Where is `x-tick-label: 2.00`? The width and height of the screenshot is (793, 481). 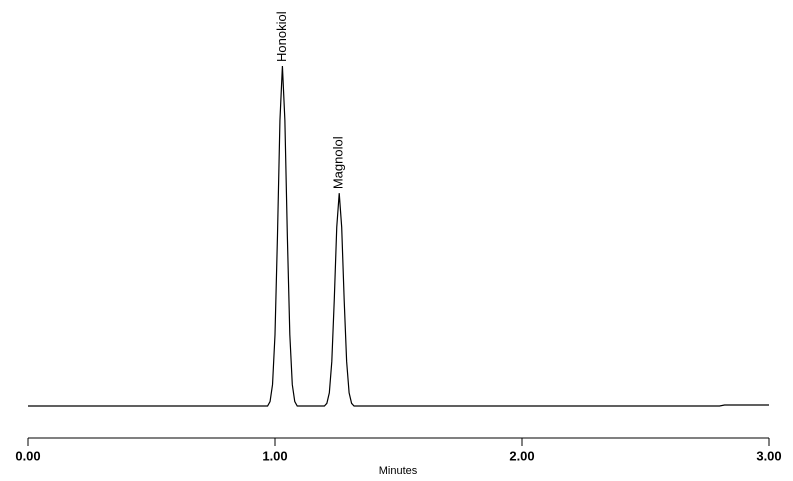
x-tick-label: 2.00 is located at coordinates (521, 455).